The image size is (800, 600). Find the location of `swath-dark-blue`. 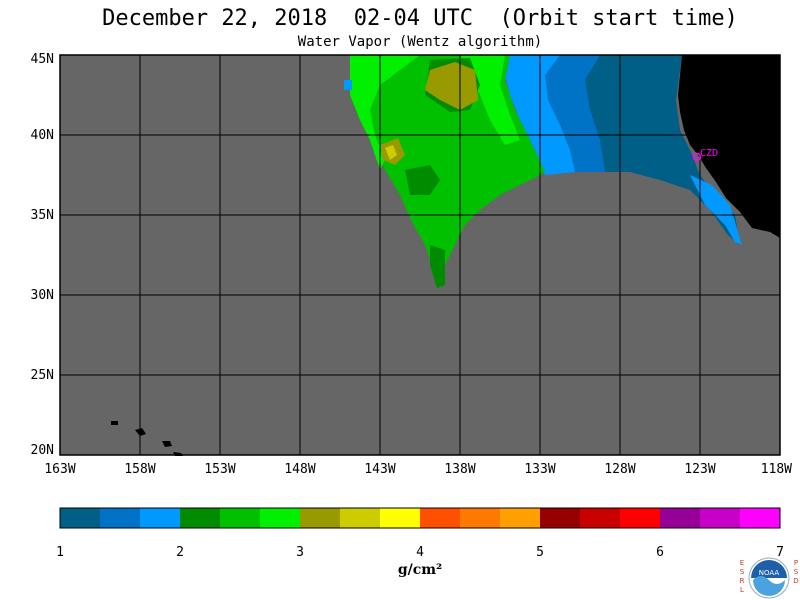

swath-dark-blue is located at coordinates (650, 150).